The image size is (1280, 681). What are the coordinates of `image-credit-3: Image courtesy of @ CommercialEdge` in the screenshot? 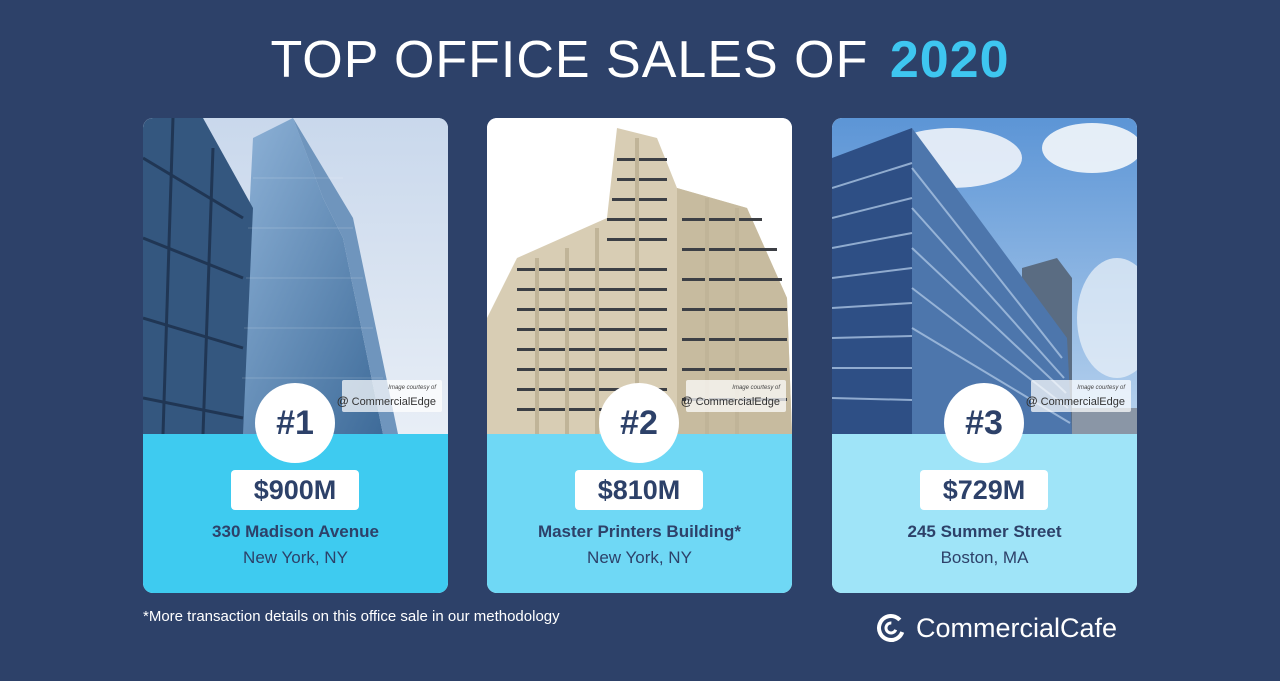 It's located at (1078, 396).